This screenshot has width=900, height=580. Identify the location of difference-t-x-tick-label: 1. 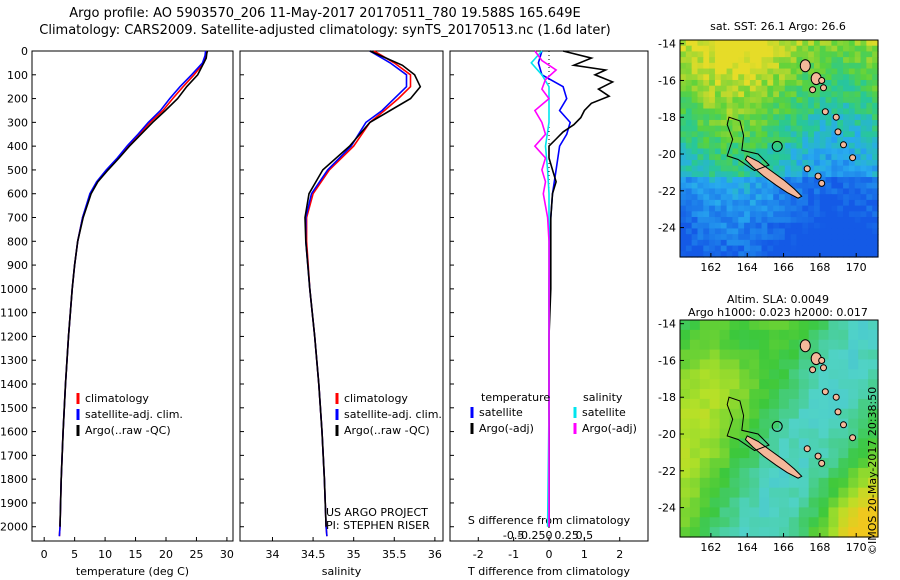
(584, 554).